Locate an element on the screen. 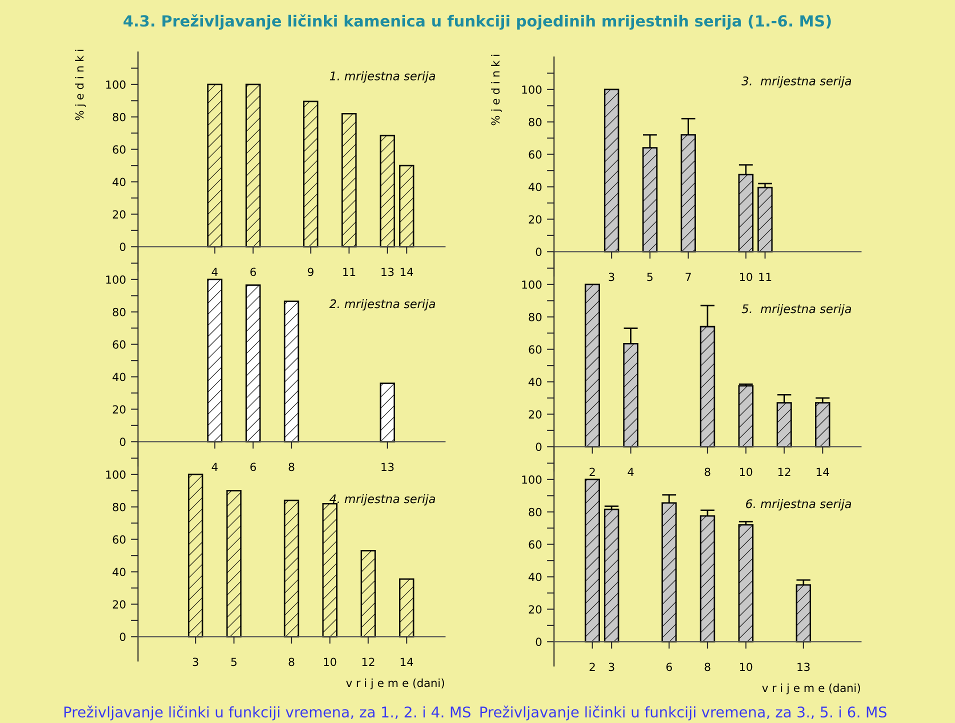 The width and height of the screenshot is (955, 723). text: 4. mrijestna serija is located at coordinates (383, 500).